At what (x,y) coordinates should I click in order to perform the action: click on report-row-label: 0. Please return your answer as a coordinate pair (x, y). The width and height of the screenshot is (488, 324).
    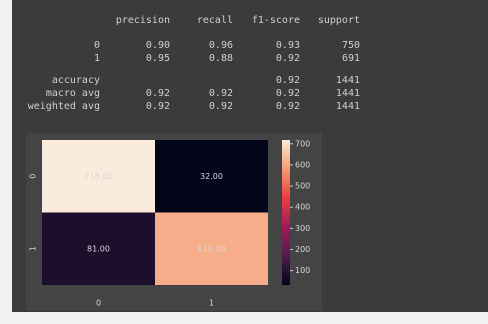
    Looking at the image, I should click on (97, 45).